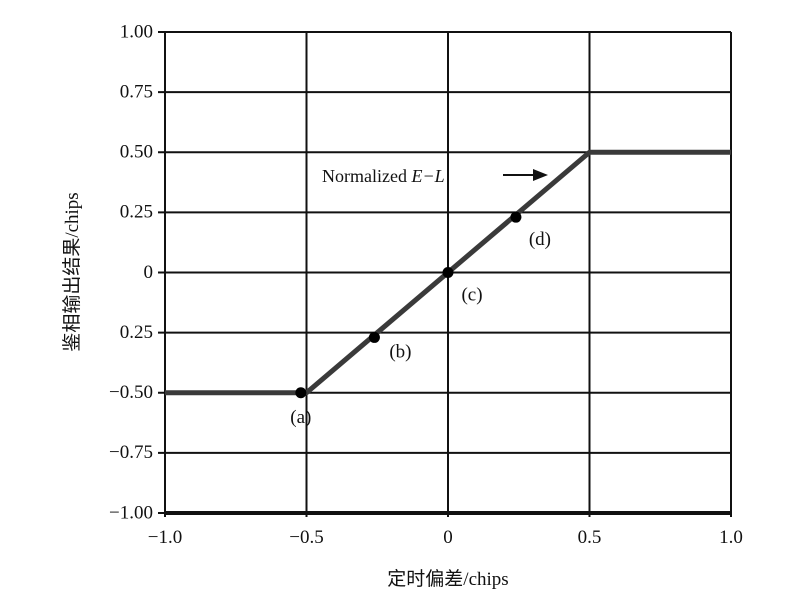 The image size is (800, 600). Describe the element at coordinates (590, 537) in the screenshot. I see `x-tick-label: 0.5` at that location.